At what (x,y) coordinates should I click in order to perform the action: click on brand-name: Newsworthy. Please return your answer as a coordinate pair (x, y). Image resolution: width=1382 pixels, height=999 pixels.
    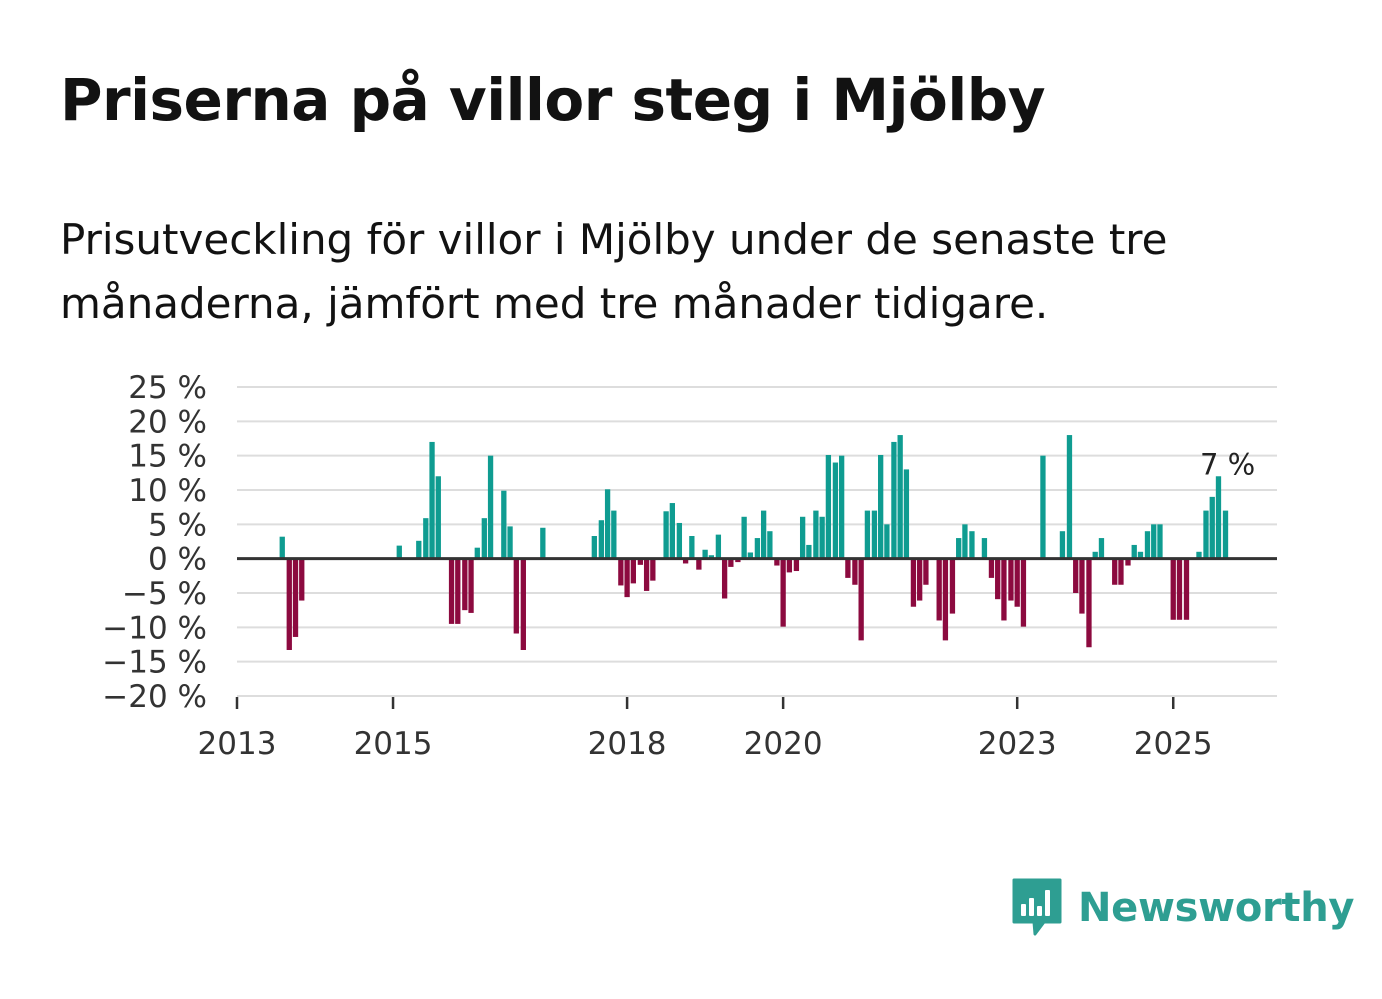
    Looking at the image, I should click on (1216, 908).